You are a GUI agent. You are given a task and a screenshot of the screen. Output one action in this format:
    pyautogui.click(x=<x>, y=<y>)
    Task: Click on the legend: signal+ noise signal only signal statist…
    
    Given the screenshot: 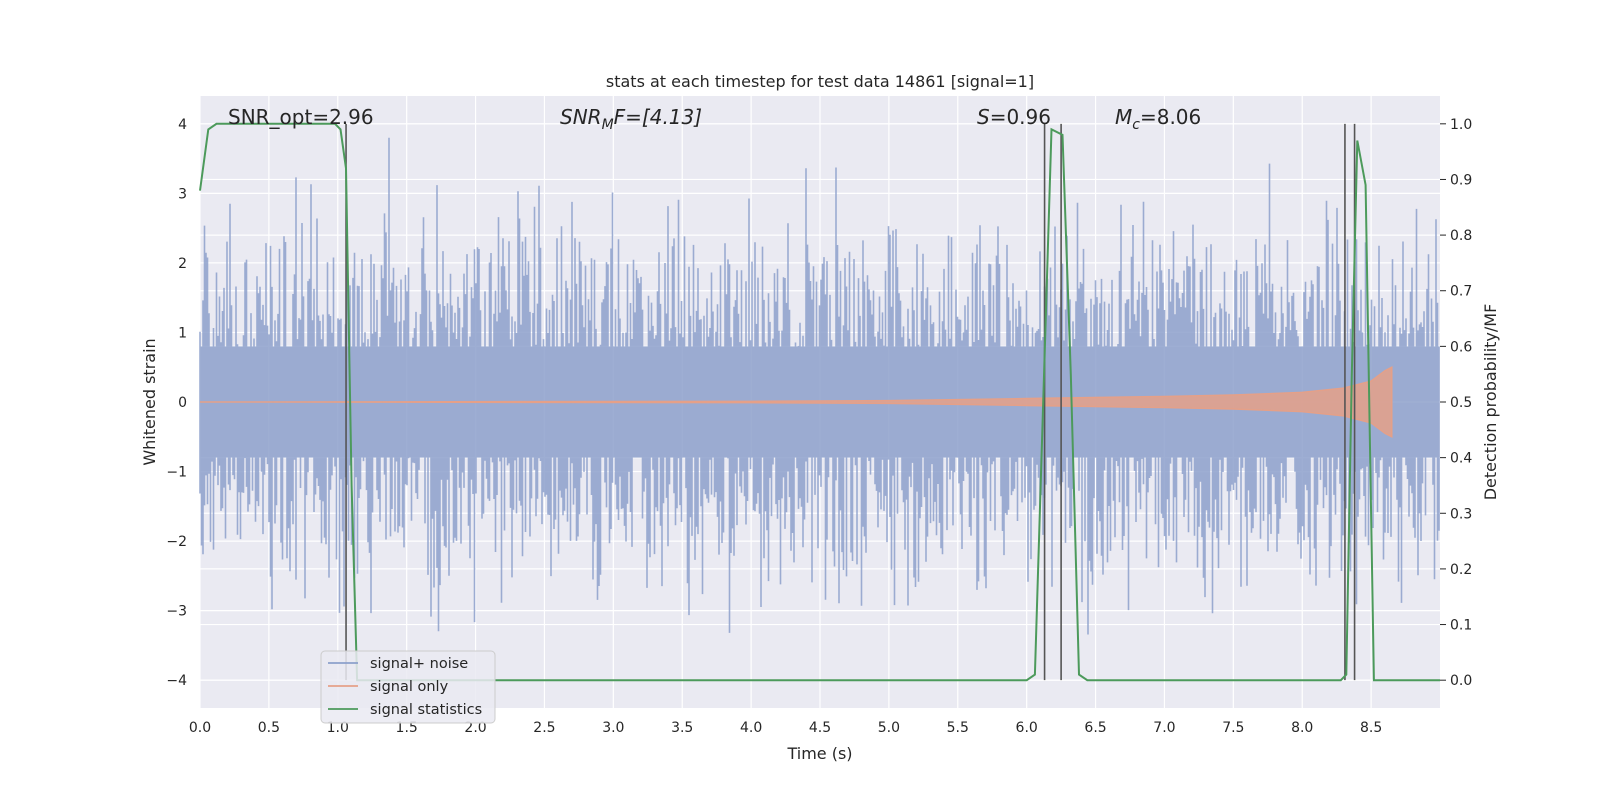 What is the action you would take?
    pyautogui.click(x=408, y=687)
    